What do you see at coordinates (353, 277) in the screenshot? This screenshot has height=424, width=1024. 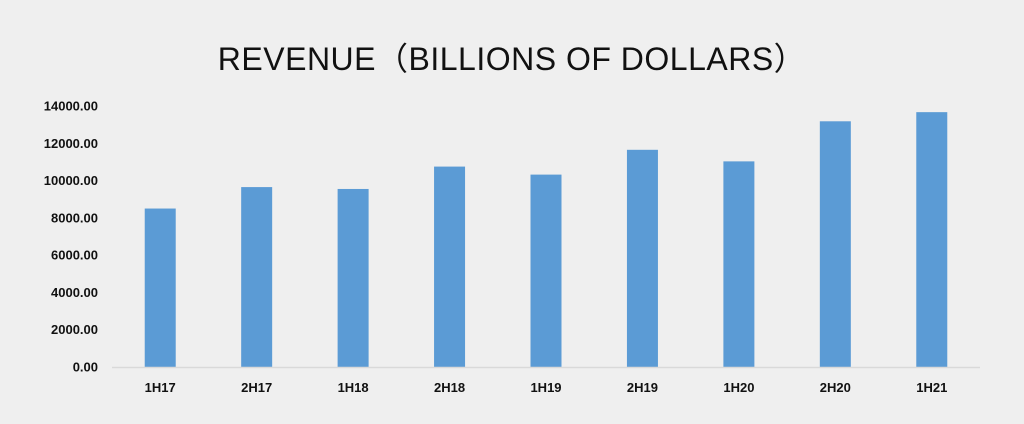 I see `bar-1h18` at bounding box center [353, 277].